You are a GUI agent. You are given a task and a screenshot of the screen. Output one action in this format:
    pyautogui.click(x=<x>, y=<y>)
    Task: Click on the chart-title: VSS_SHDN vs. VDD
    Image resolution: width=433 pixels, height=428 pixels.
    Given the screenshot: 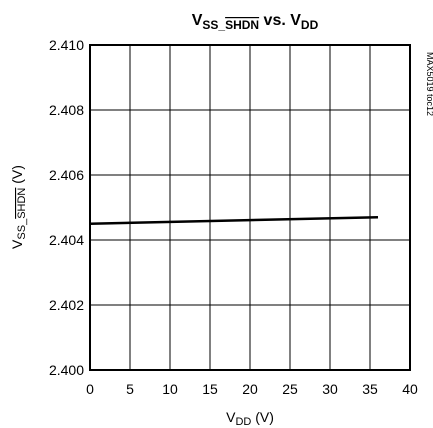 What is the action you would take?
    pyautogui.click(x=255, y=22)
    